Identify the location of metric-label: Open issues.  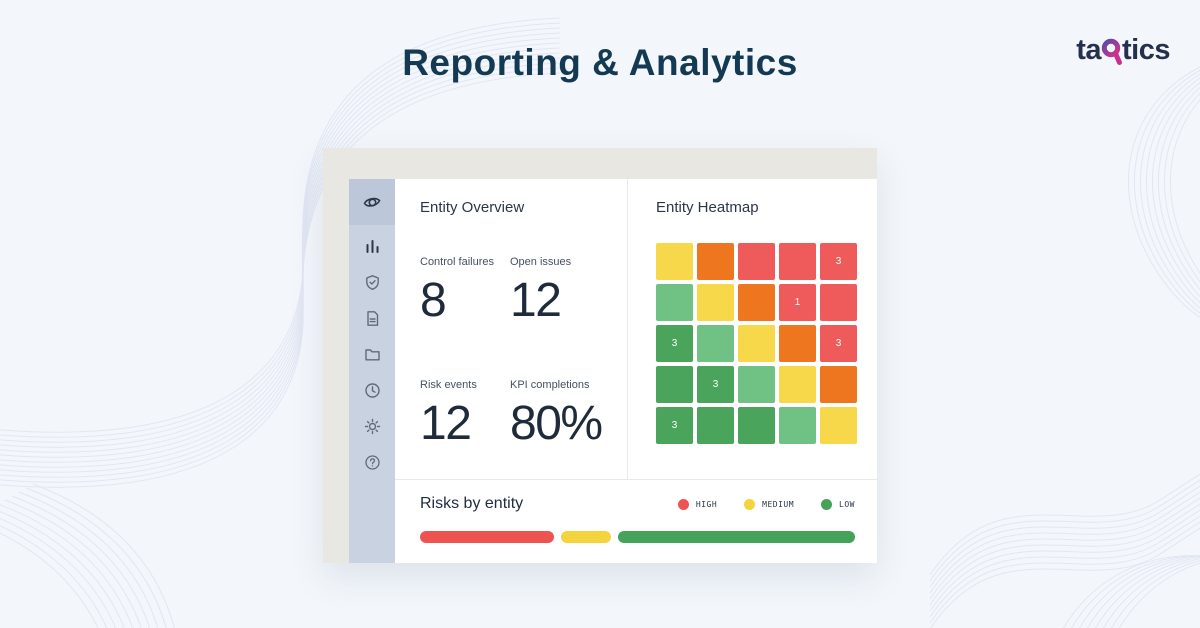
(541, 262).